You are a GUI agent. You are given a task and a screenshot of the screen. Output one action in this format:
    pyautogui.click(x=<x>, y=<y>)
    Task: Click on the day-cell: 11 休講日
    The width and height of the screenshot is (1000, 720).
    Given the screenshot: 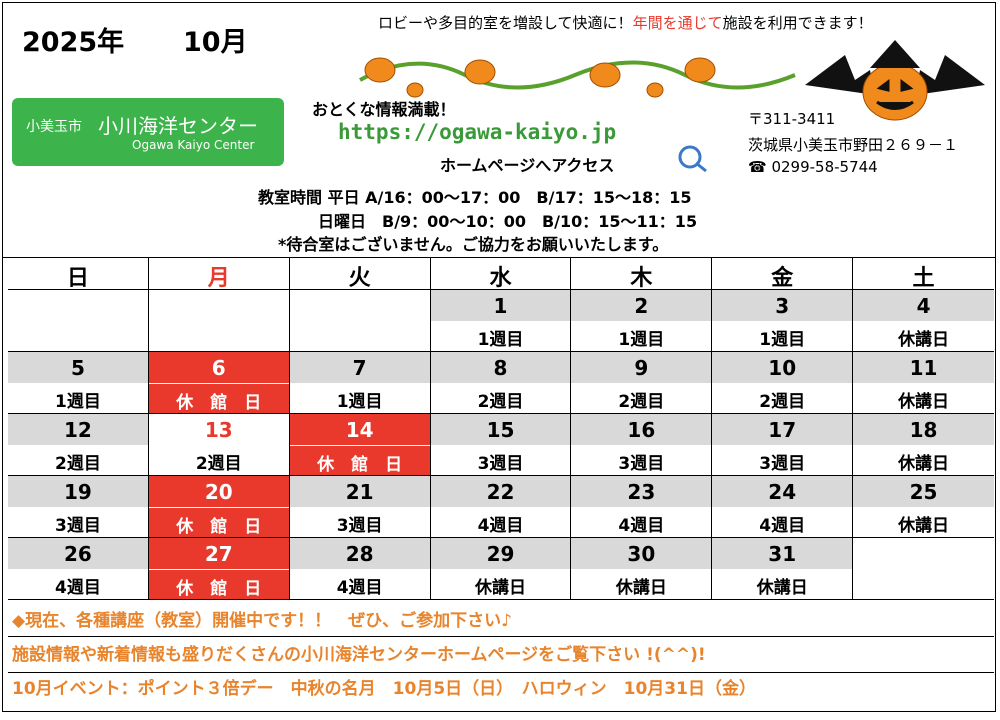 What is the action you would take?
    pyautogui.click(x=923, y=383)
    